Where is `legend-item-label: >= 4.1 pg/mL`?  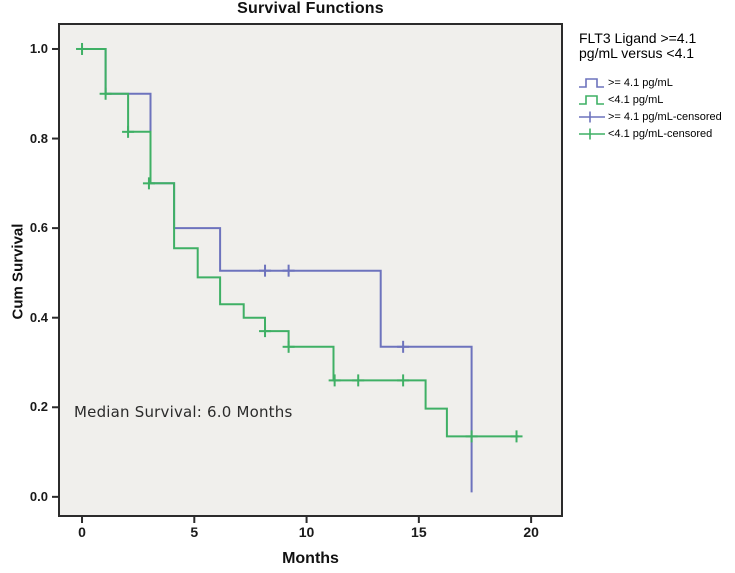
legend-item-label: >= 4.1 pg/mL is located at coordinates (640, 82).